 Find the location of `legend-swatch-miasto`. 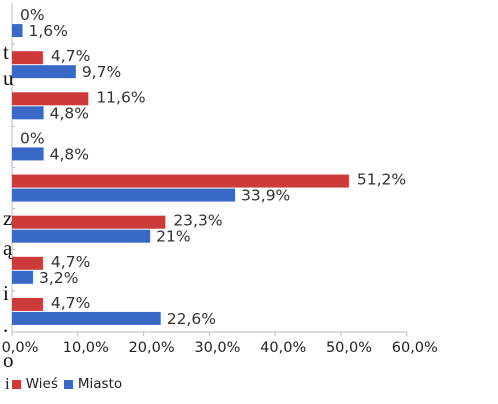

legend-swatch-miasto is located at coordinates (68, 384).